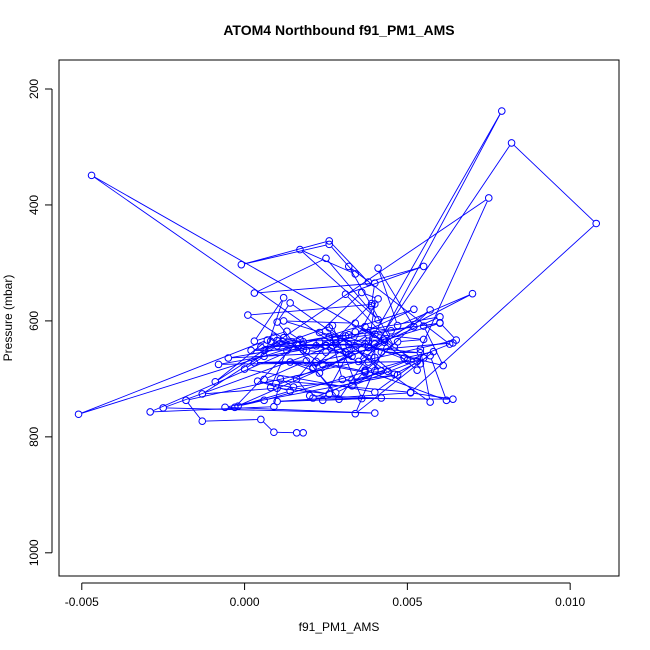 This screenshot has height=650, width=650. Describe the element at coordinates (338, 30) in the screenshot. I see `chart-title: ATOM4 Northbound f91_PM1_AMS` at that location.